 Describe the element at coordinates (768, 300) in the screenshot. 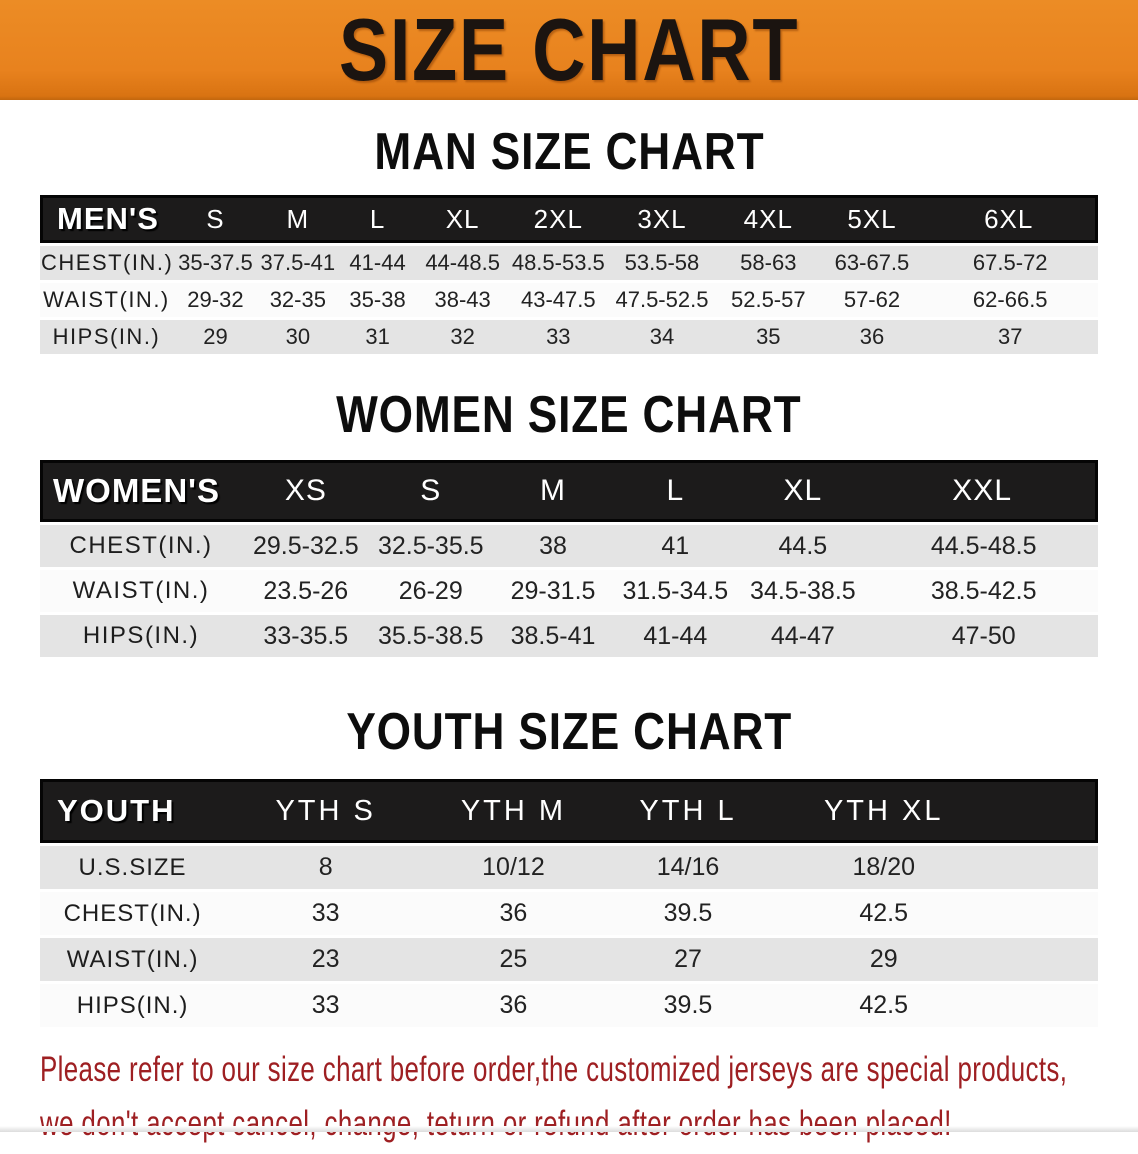

I see `size-value-cell: 52.5-57` at that location.